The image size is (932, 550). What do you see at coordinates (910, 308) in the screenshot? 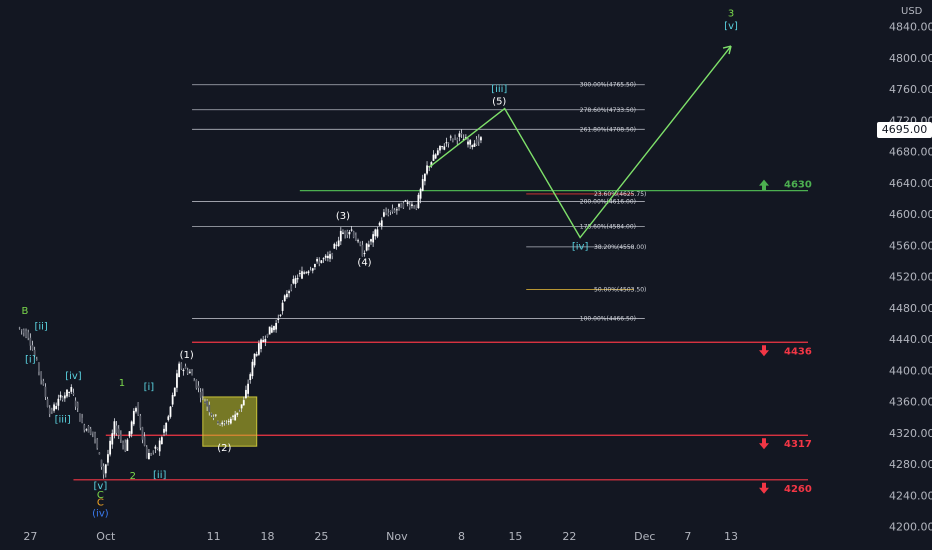
I see `y-tick-label: 4480.00` at bounding box center [910, 308].